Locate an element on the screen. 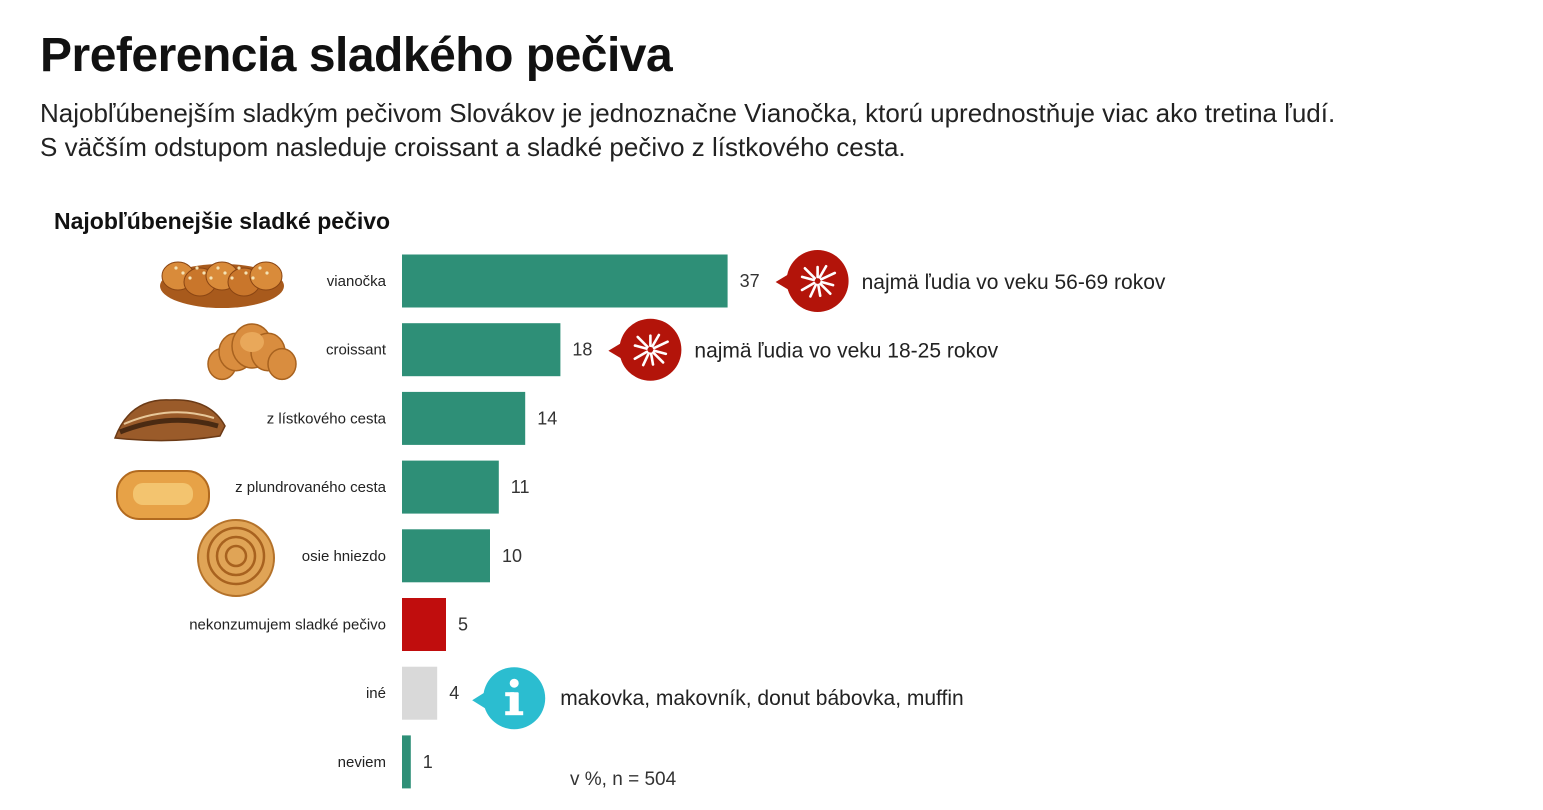  value-label: 4 is located at coordinates (454, 693).